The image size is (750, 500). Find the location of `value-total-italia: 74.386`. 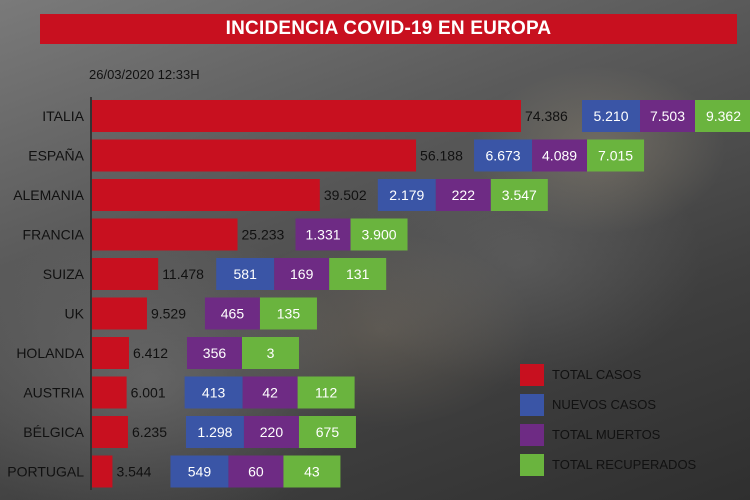

value-total-italia: 74.386 is located at coordinates (546, 116).